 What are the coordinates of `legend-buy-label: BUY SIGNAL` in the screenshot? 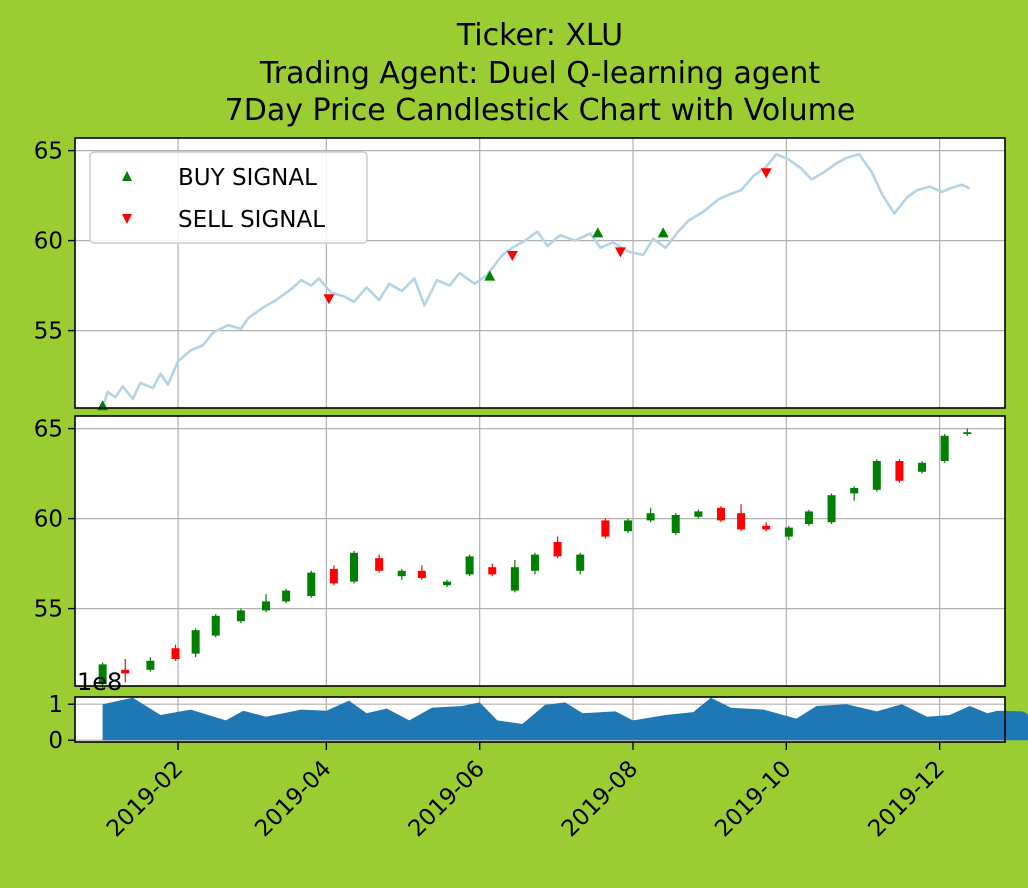 It's located at (247, 178).